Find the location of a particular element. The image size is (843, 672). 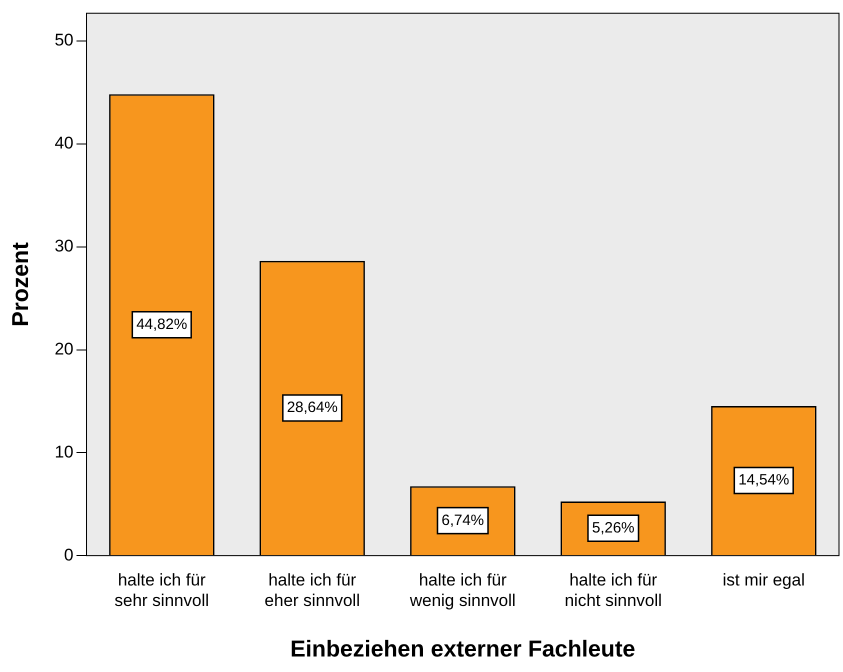

y-tick-label: 40 is located at coordinates (64, 143).